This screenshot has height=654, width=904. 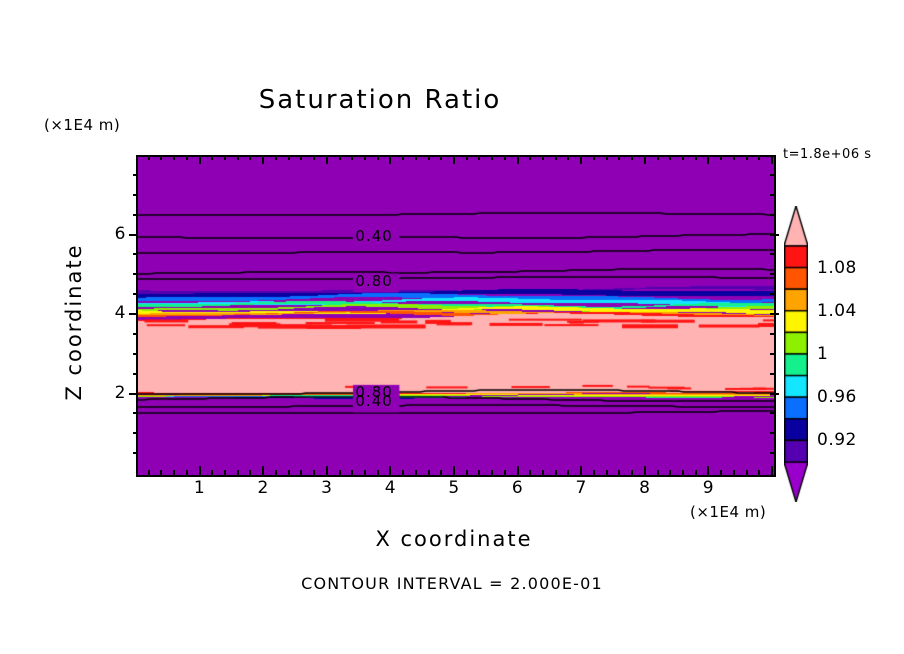 What do you see at coordinates (74, 322) in the screenshot?
I see `y-axis-title: Z coordinate` at bounding box center [74, 322].